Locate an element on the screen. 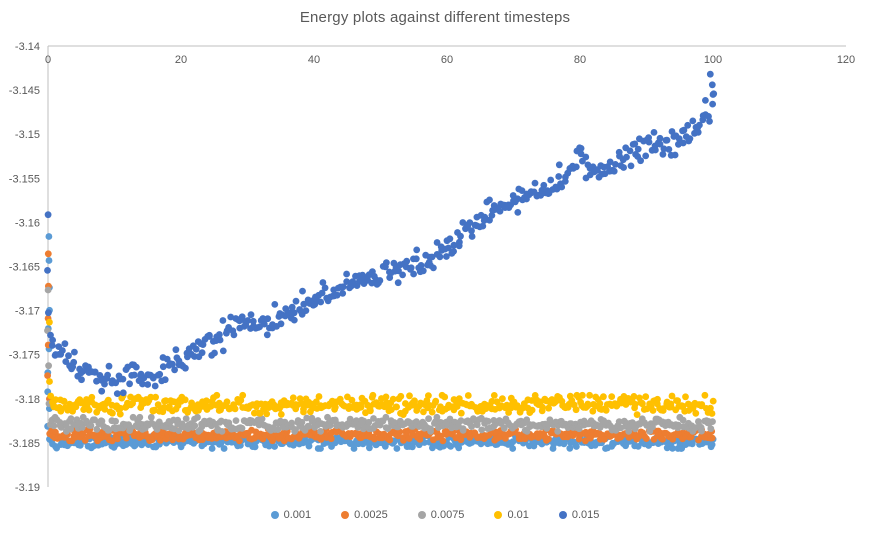  legend: 0.001 0.0025 0.0075 0.01 0.015 is located at coordinates (435, 515).